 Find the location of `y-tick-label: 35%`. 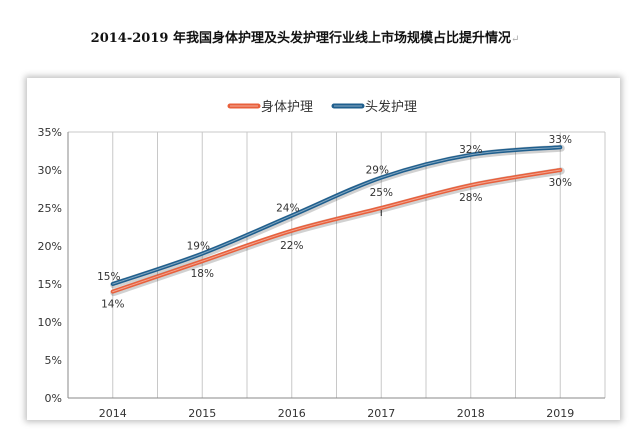

y-tick-label: 35% is located at coordinates (50, 132).